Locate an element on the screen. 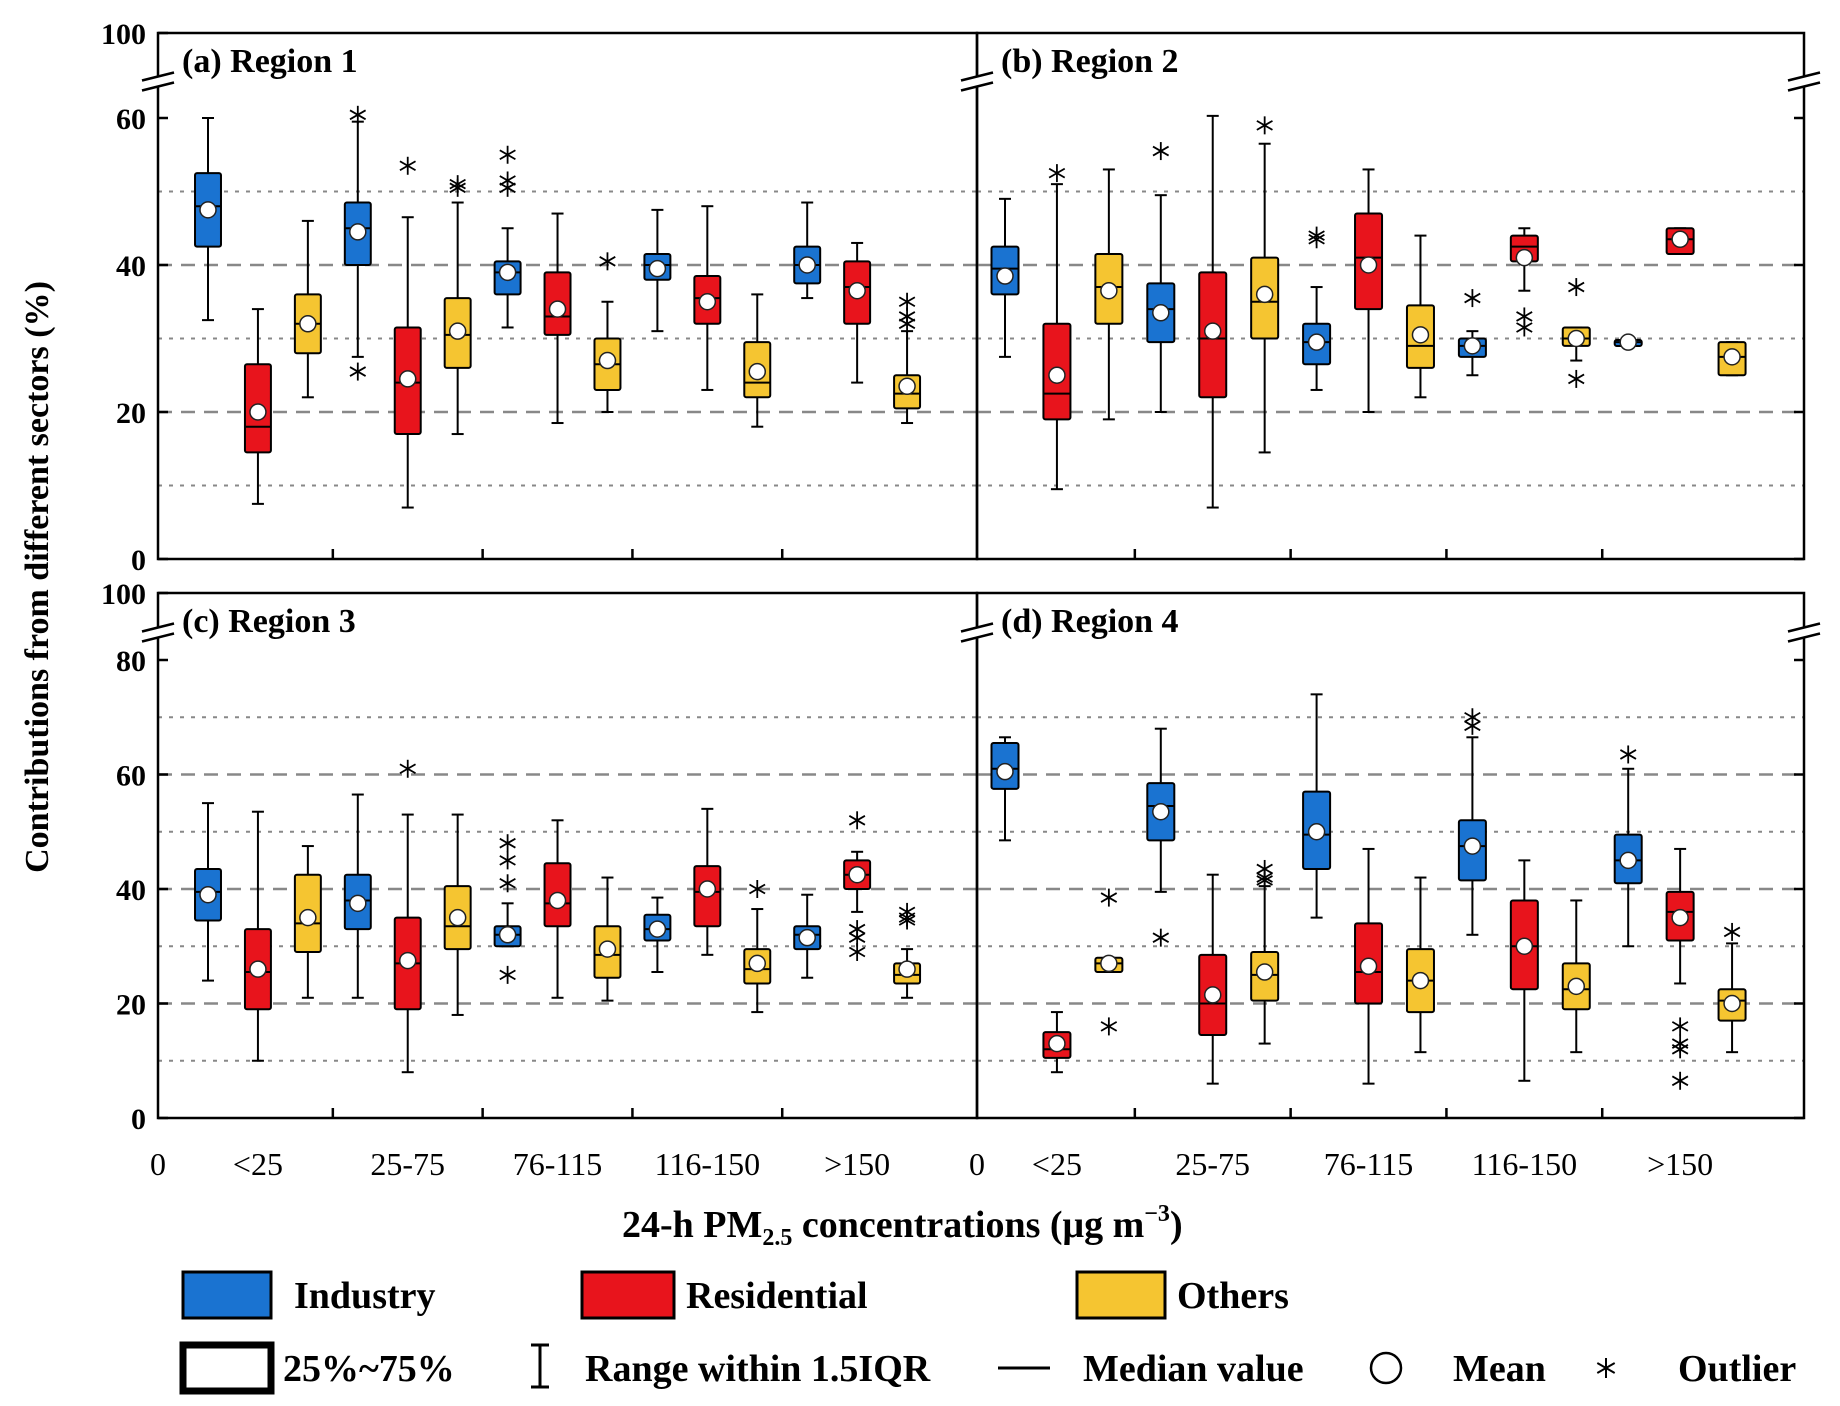  x-zero-label: 0 is located at coordinates (158, 1164).